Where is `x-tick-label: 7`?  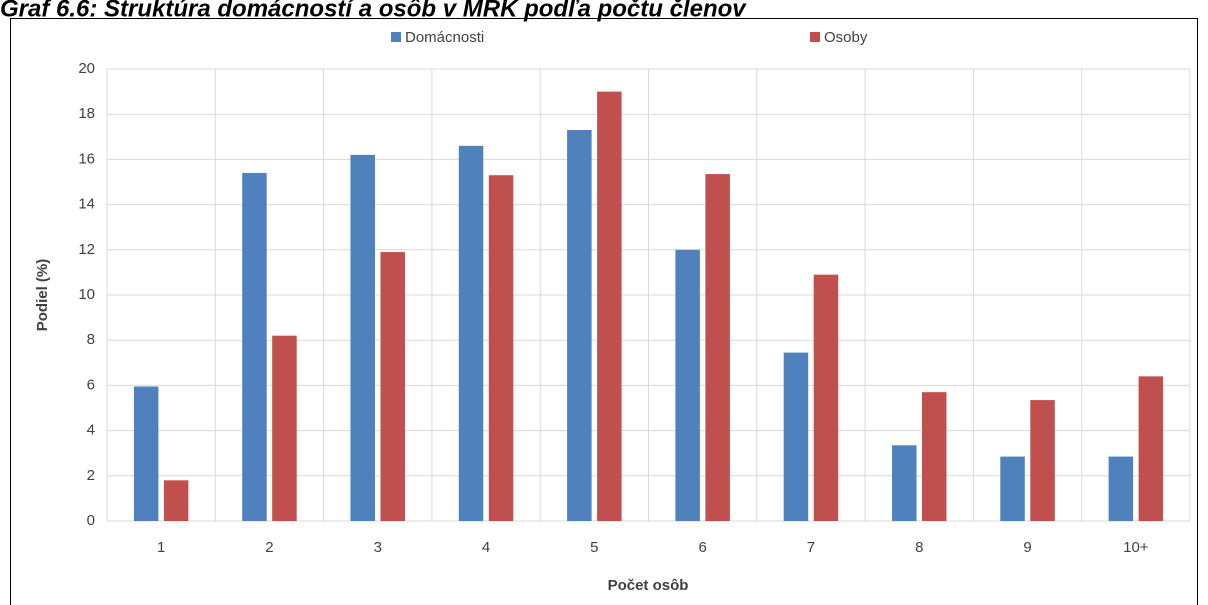 x-tick-label: 7 is located at coordinates (811, 547).